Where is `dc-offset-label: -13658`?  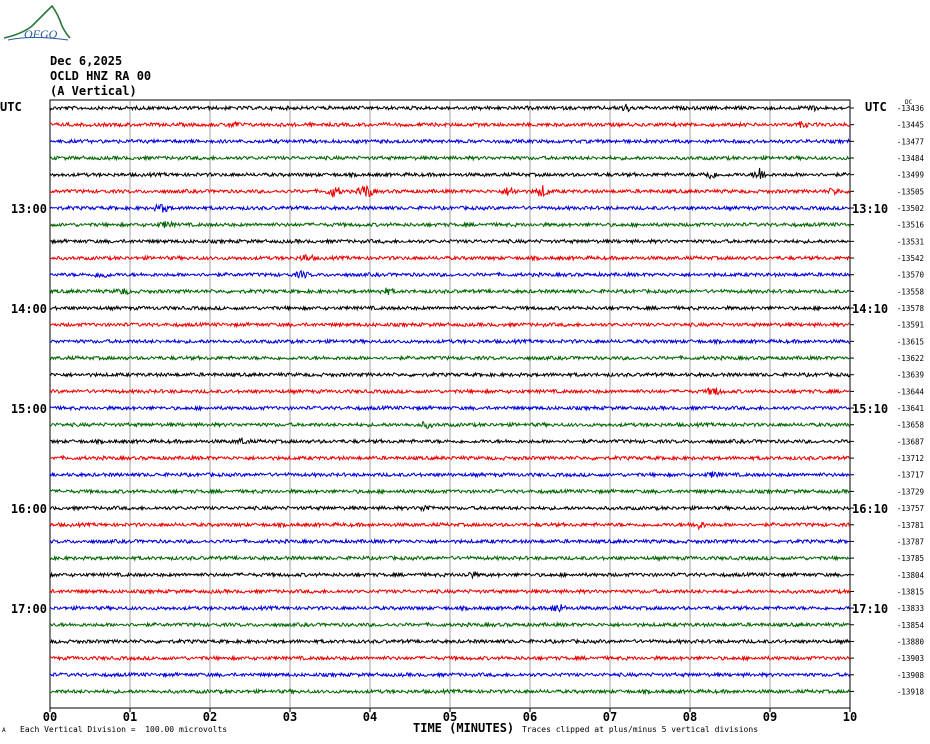
dc-offset-label: -13658 is located at coordinates (911, 425).